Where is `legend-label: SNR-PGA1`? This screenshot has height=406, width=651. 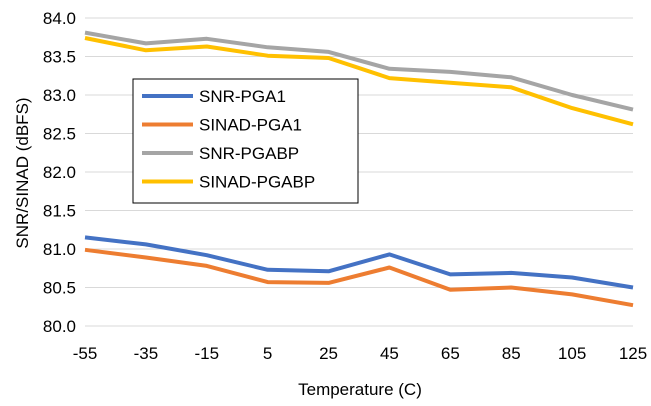 legend-label: SNR-PGA1 is located at coordinates (242, 96).